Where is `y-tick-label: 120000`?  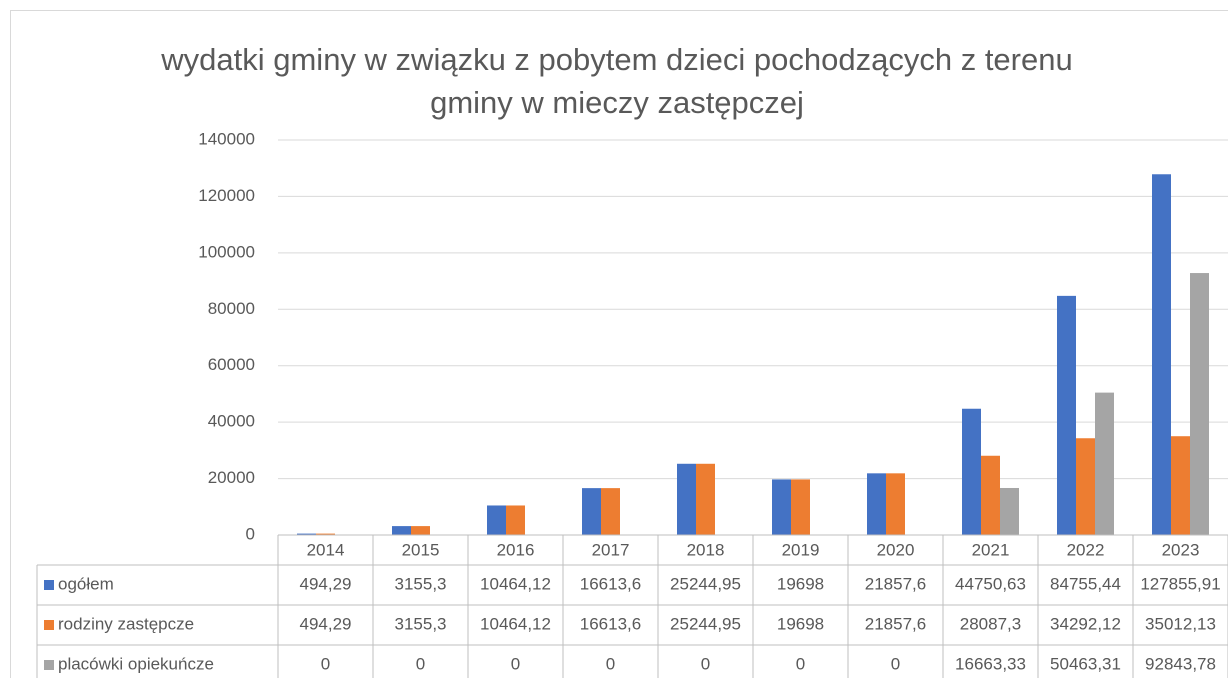
y-tick-label: 120000 is located at coordinates (226, 195).